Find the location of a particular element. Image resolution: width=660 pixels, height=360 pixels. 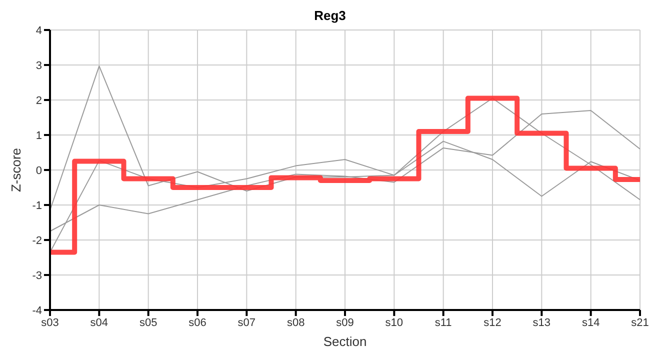

chart-title: Reg3 is located at coordinates (330, 16).